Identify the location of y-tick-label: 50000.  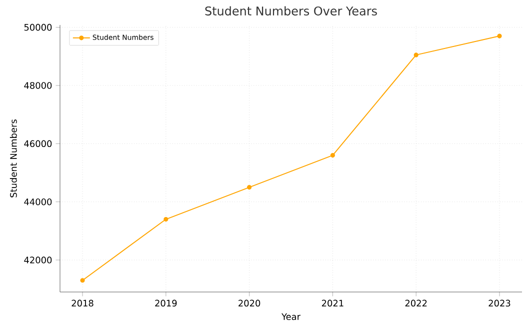
(38, 27).